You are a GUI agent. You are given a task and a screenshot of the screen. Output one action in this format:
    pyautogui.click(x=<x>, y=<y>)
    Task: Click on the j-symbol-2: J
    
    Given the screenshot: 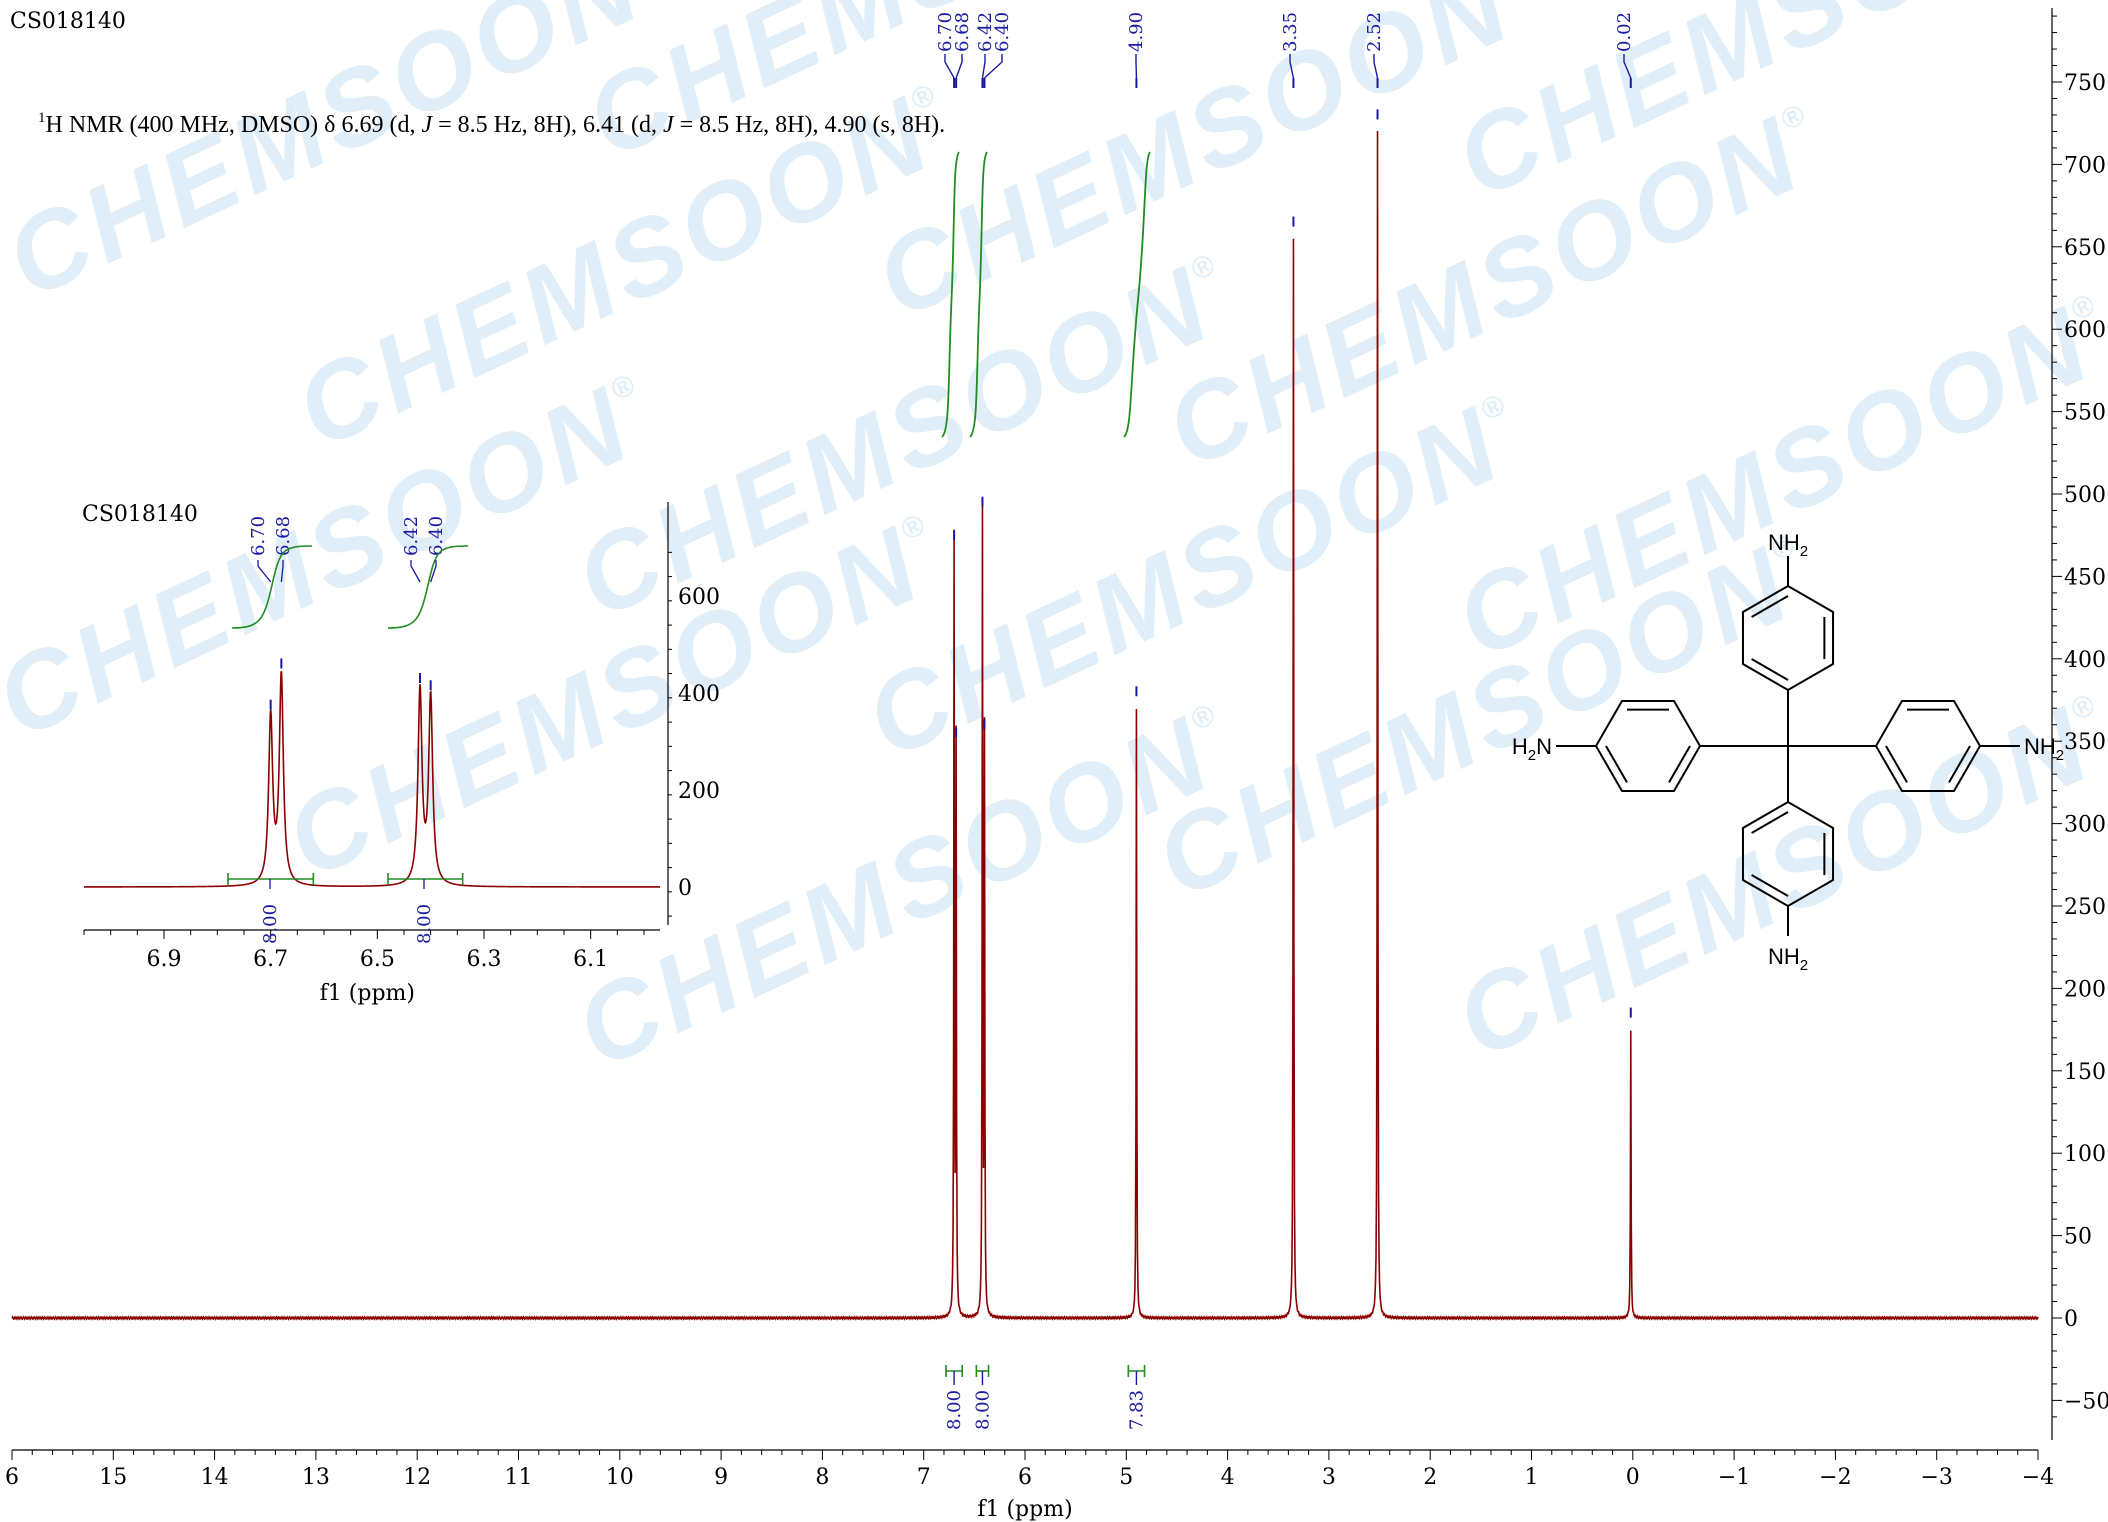 What is the action you would take?
    pyautogui.click(x=669, y=125)
    